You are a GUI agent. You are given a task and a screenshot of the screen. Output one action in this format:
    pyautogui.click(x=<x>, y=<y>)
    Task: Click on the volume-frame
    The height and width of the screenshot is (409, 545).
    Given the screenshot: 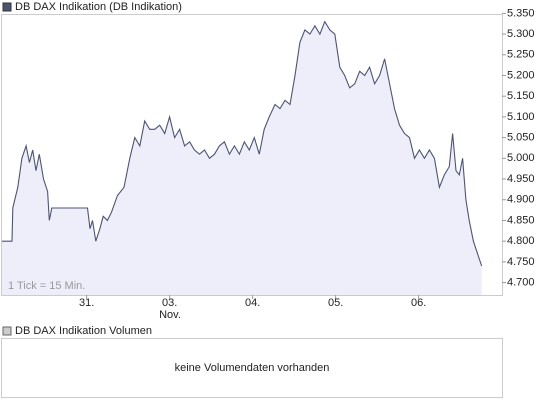 What is the action you would take?
    pyautogui.click(x=252, y=368)
    